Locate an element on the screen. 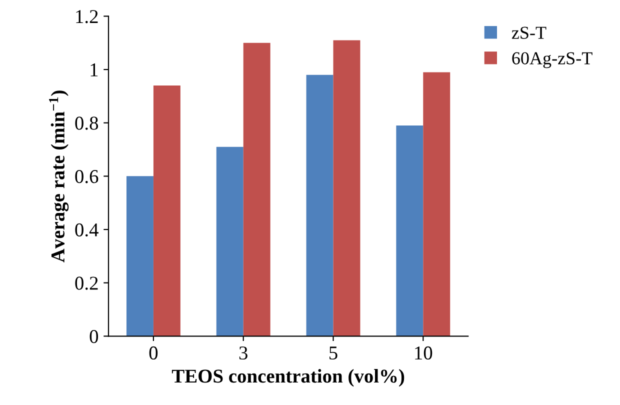 This screenshot has height=405, width=620. y-tick-label: 0.8 is located at coordinates (86, 123).